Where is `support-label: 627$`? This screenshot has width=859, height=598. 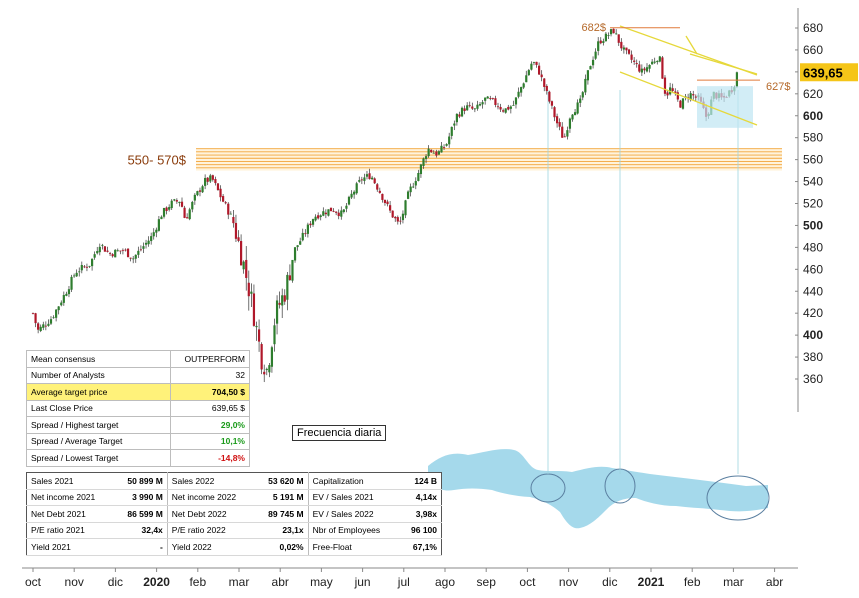
support-label: 627$ is located at coordinates (778, 87).